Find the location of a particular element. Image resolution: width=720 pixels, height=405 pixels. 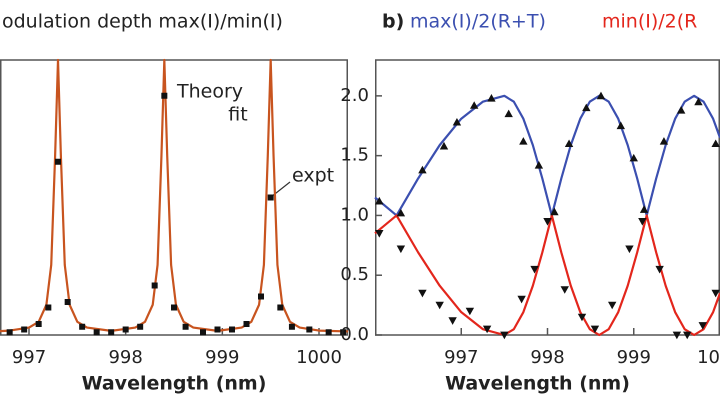

legend-label: min(I)/2(R is located at coordinates (649, 22).